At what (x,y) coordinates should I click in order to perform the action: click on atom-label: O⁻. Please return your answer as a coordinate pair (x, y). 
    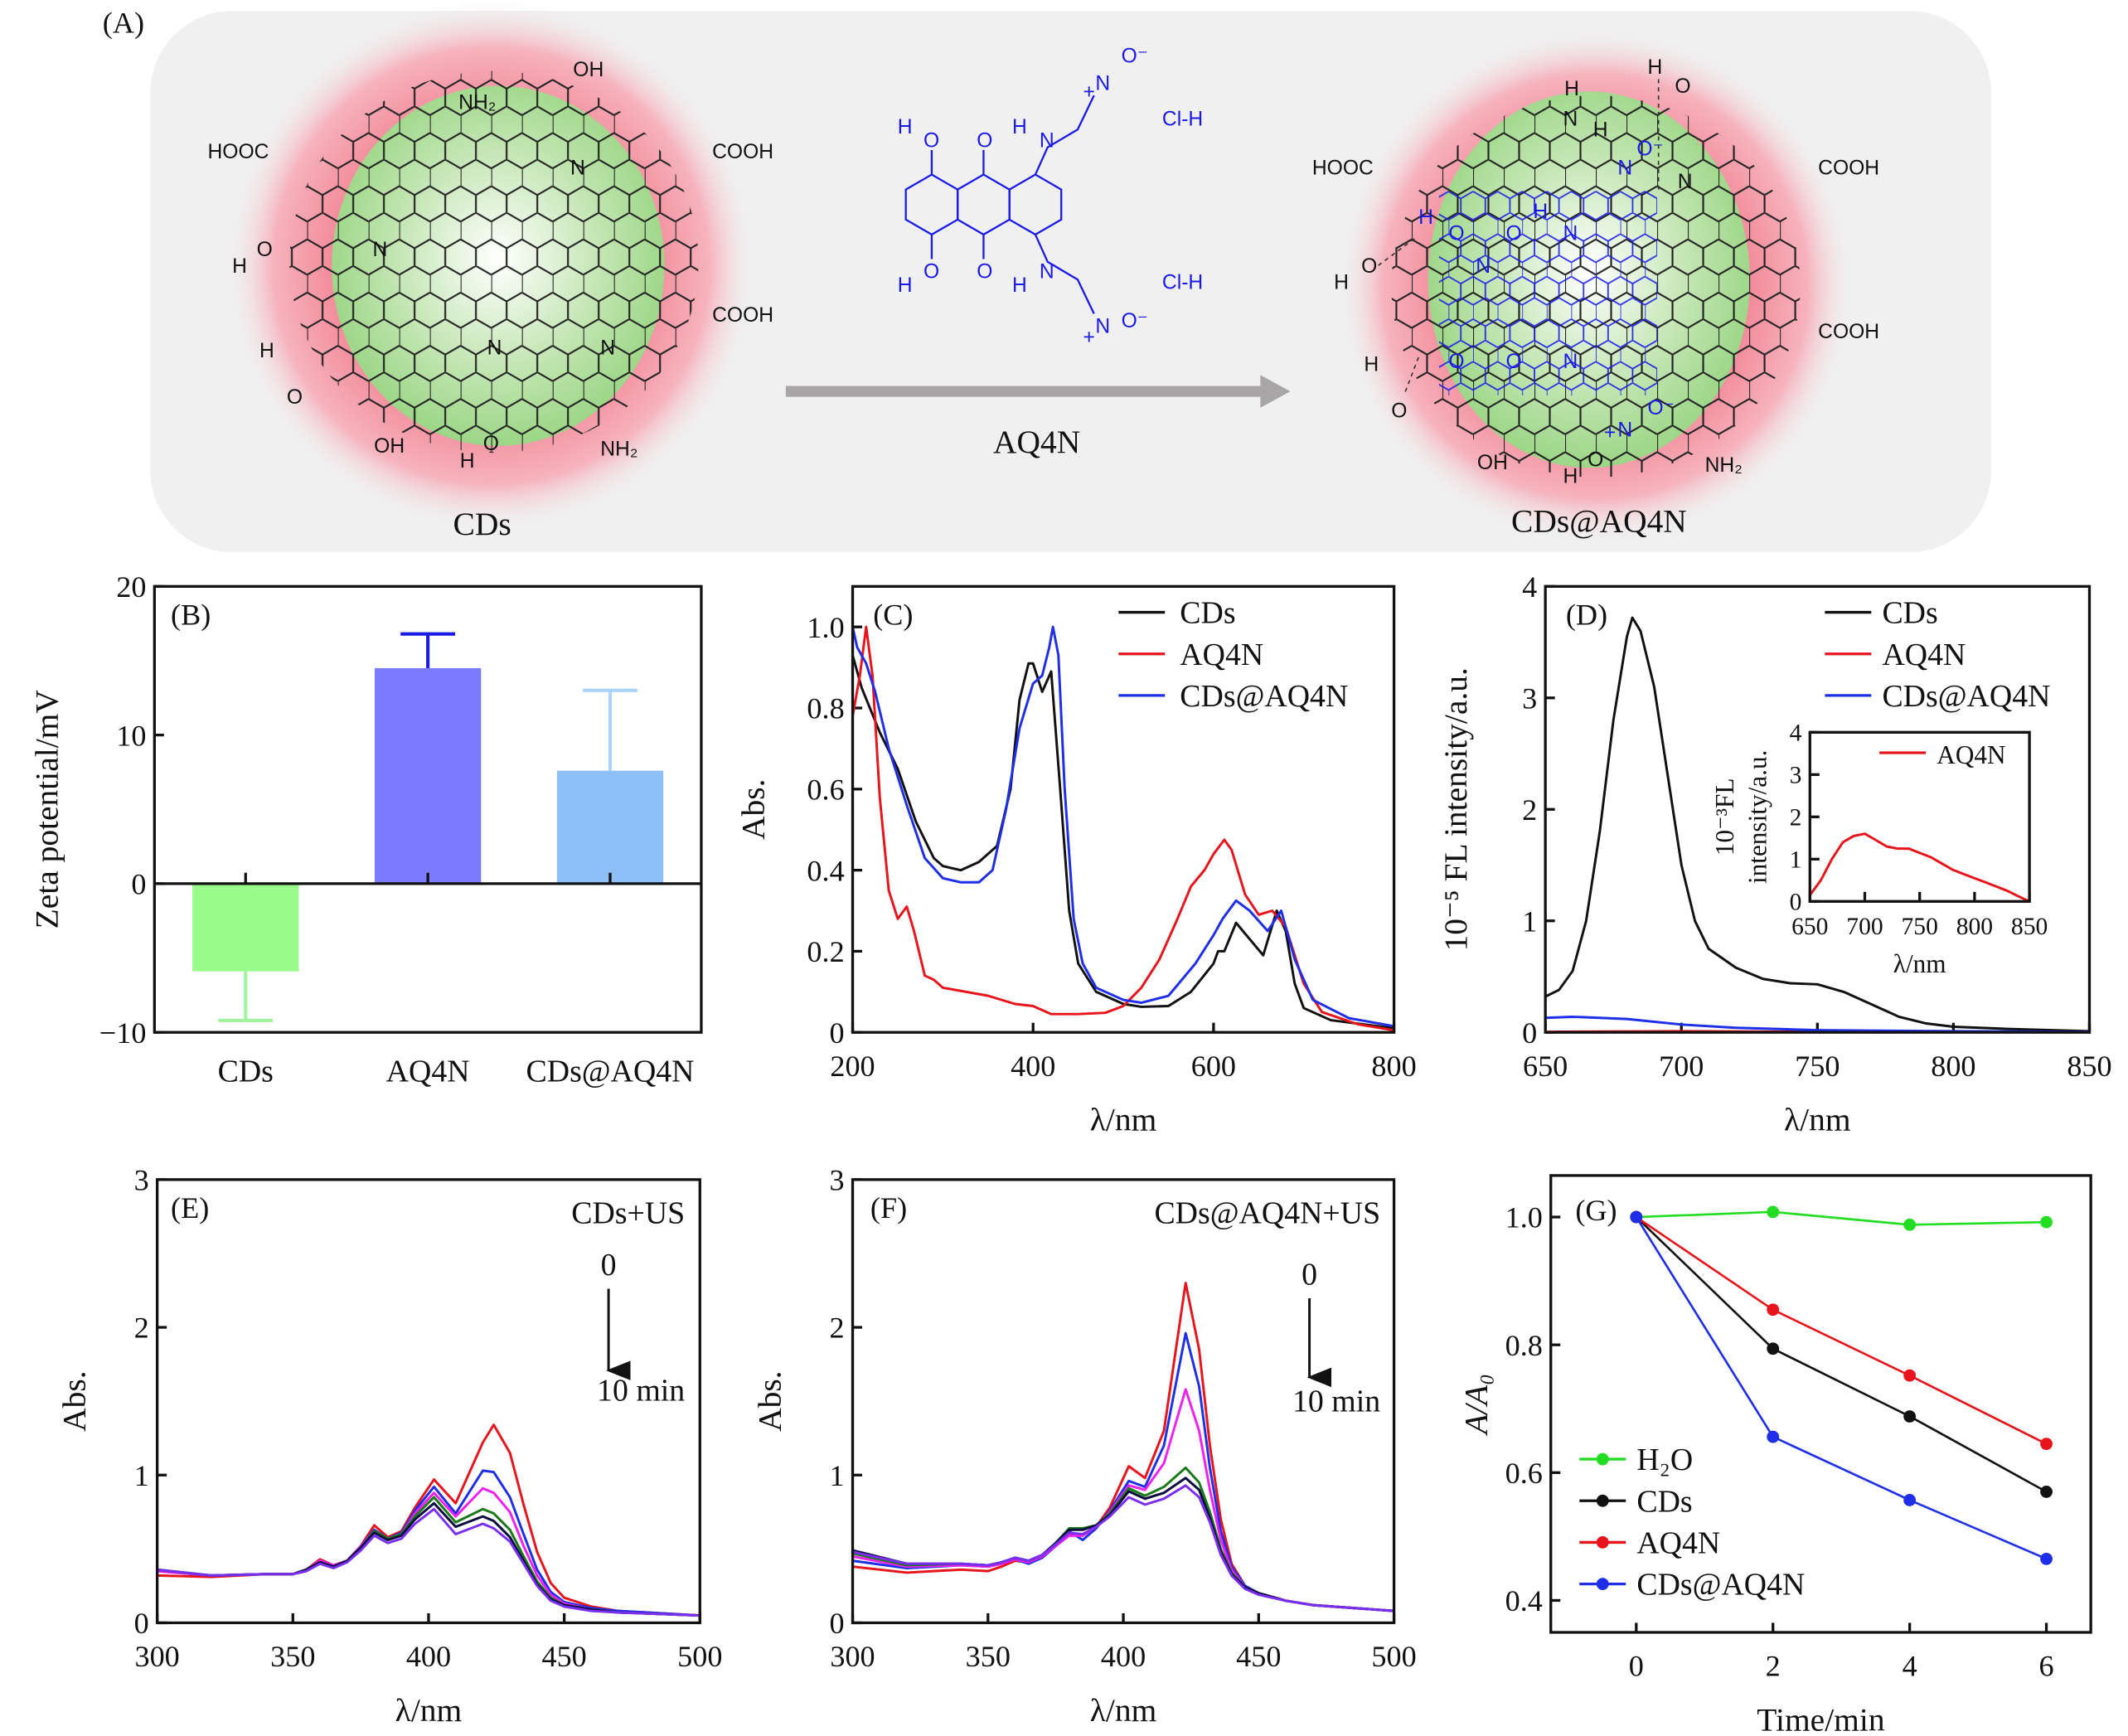
    Looking at the image, I should click on (1135, 57).